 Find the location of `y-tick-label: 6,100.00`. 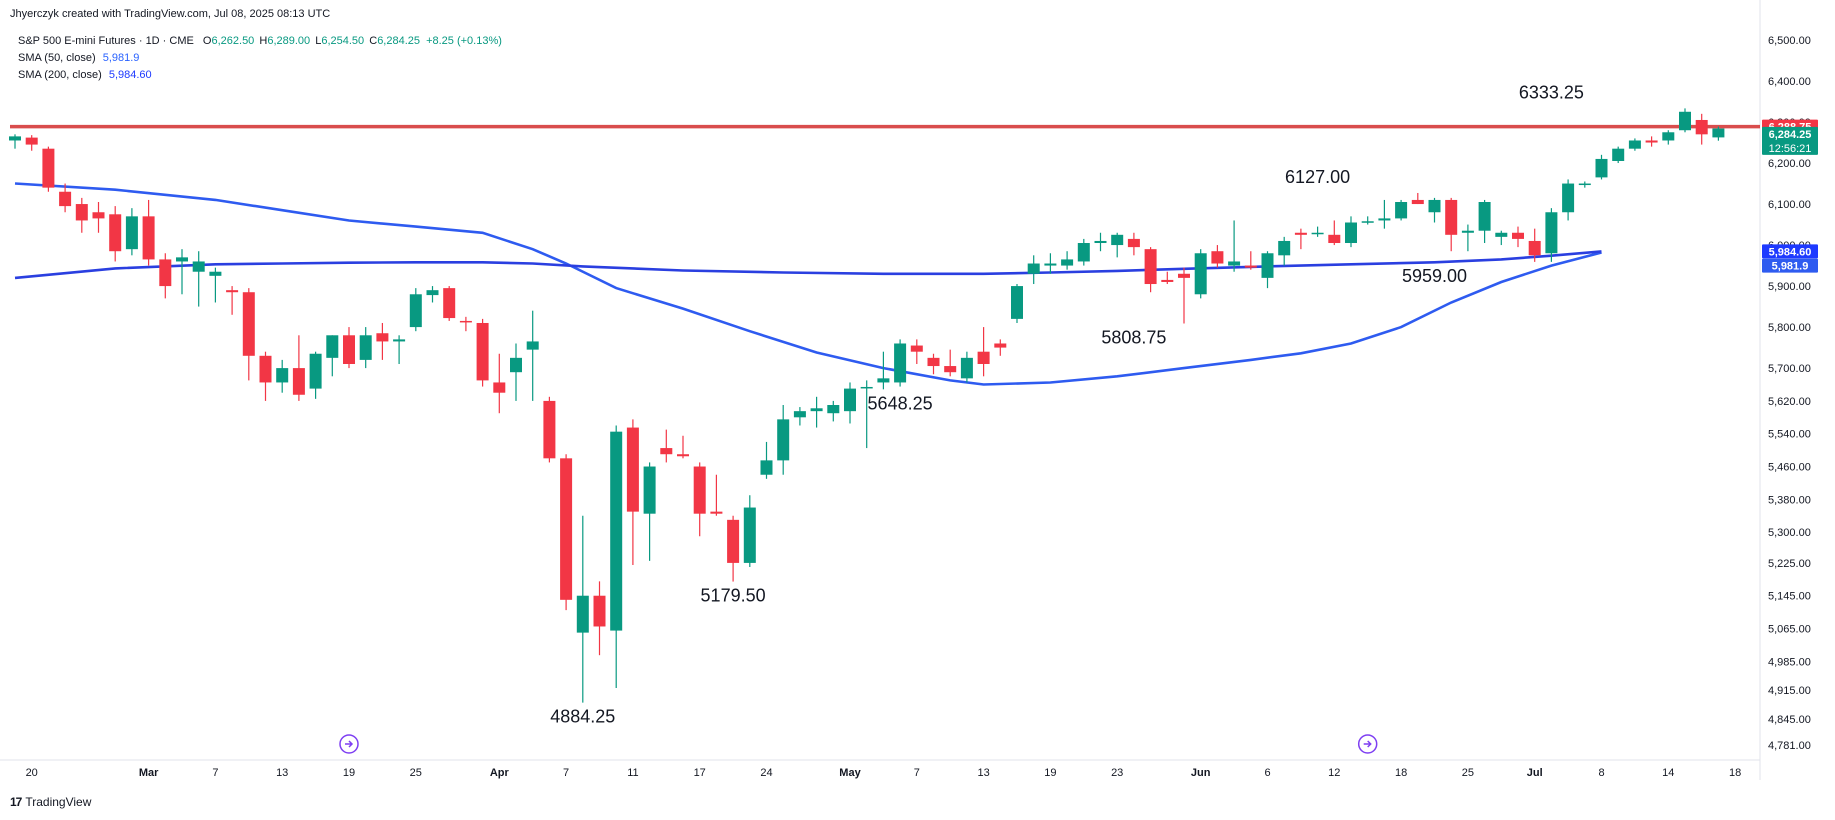

y-tick-label: 6,100.00 is located at coordinates (1789, 205).